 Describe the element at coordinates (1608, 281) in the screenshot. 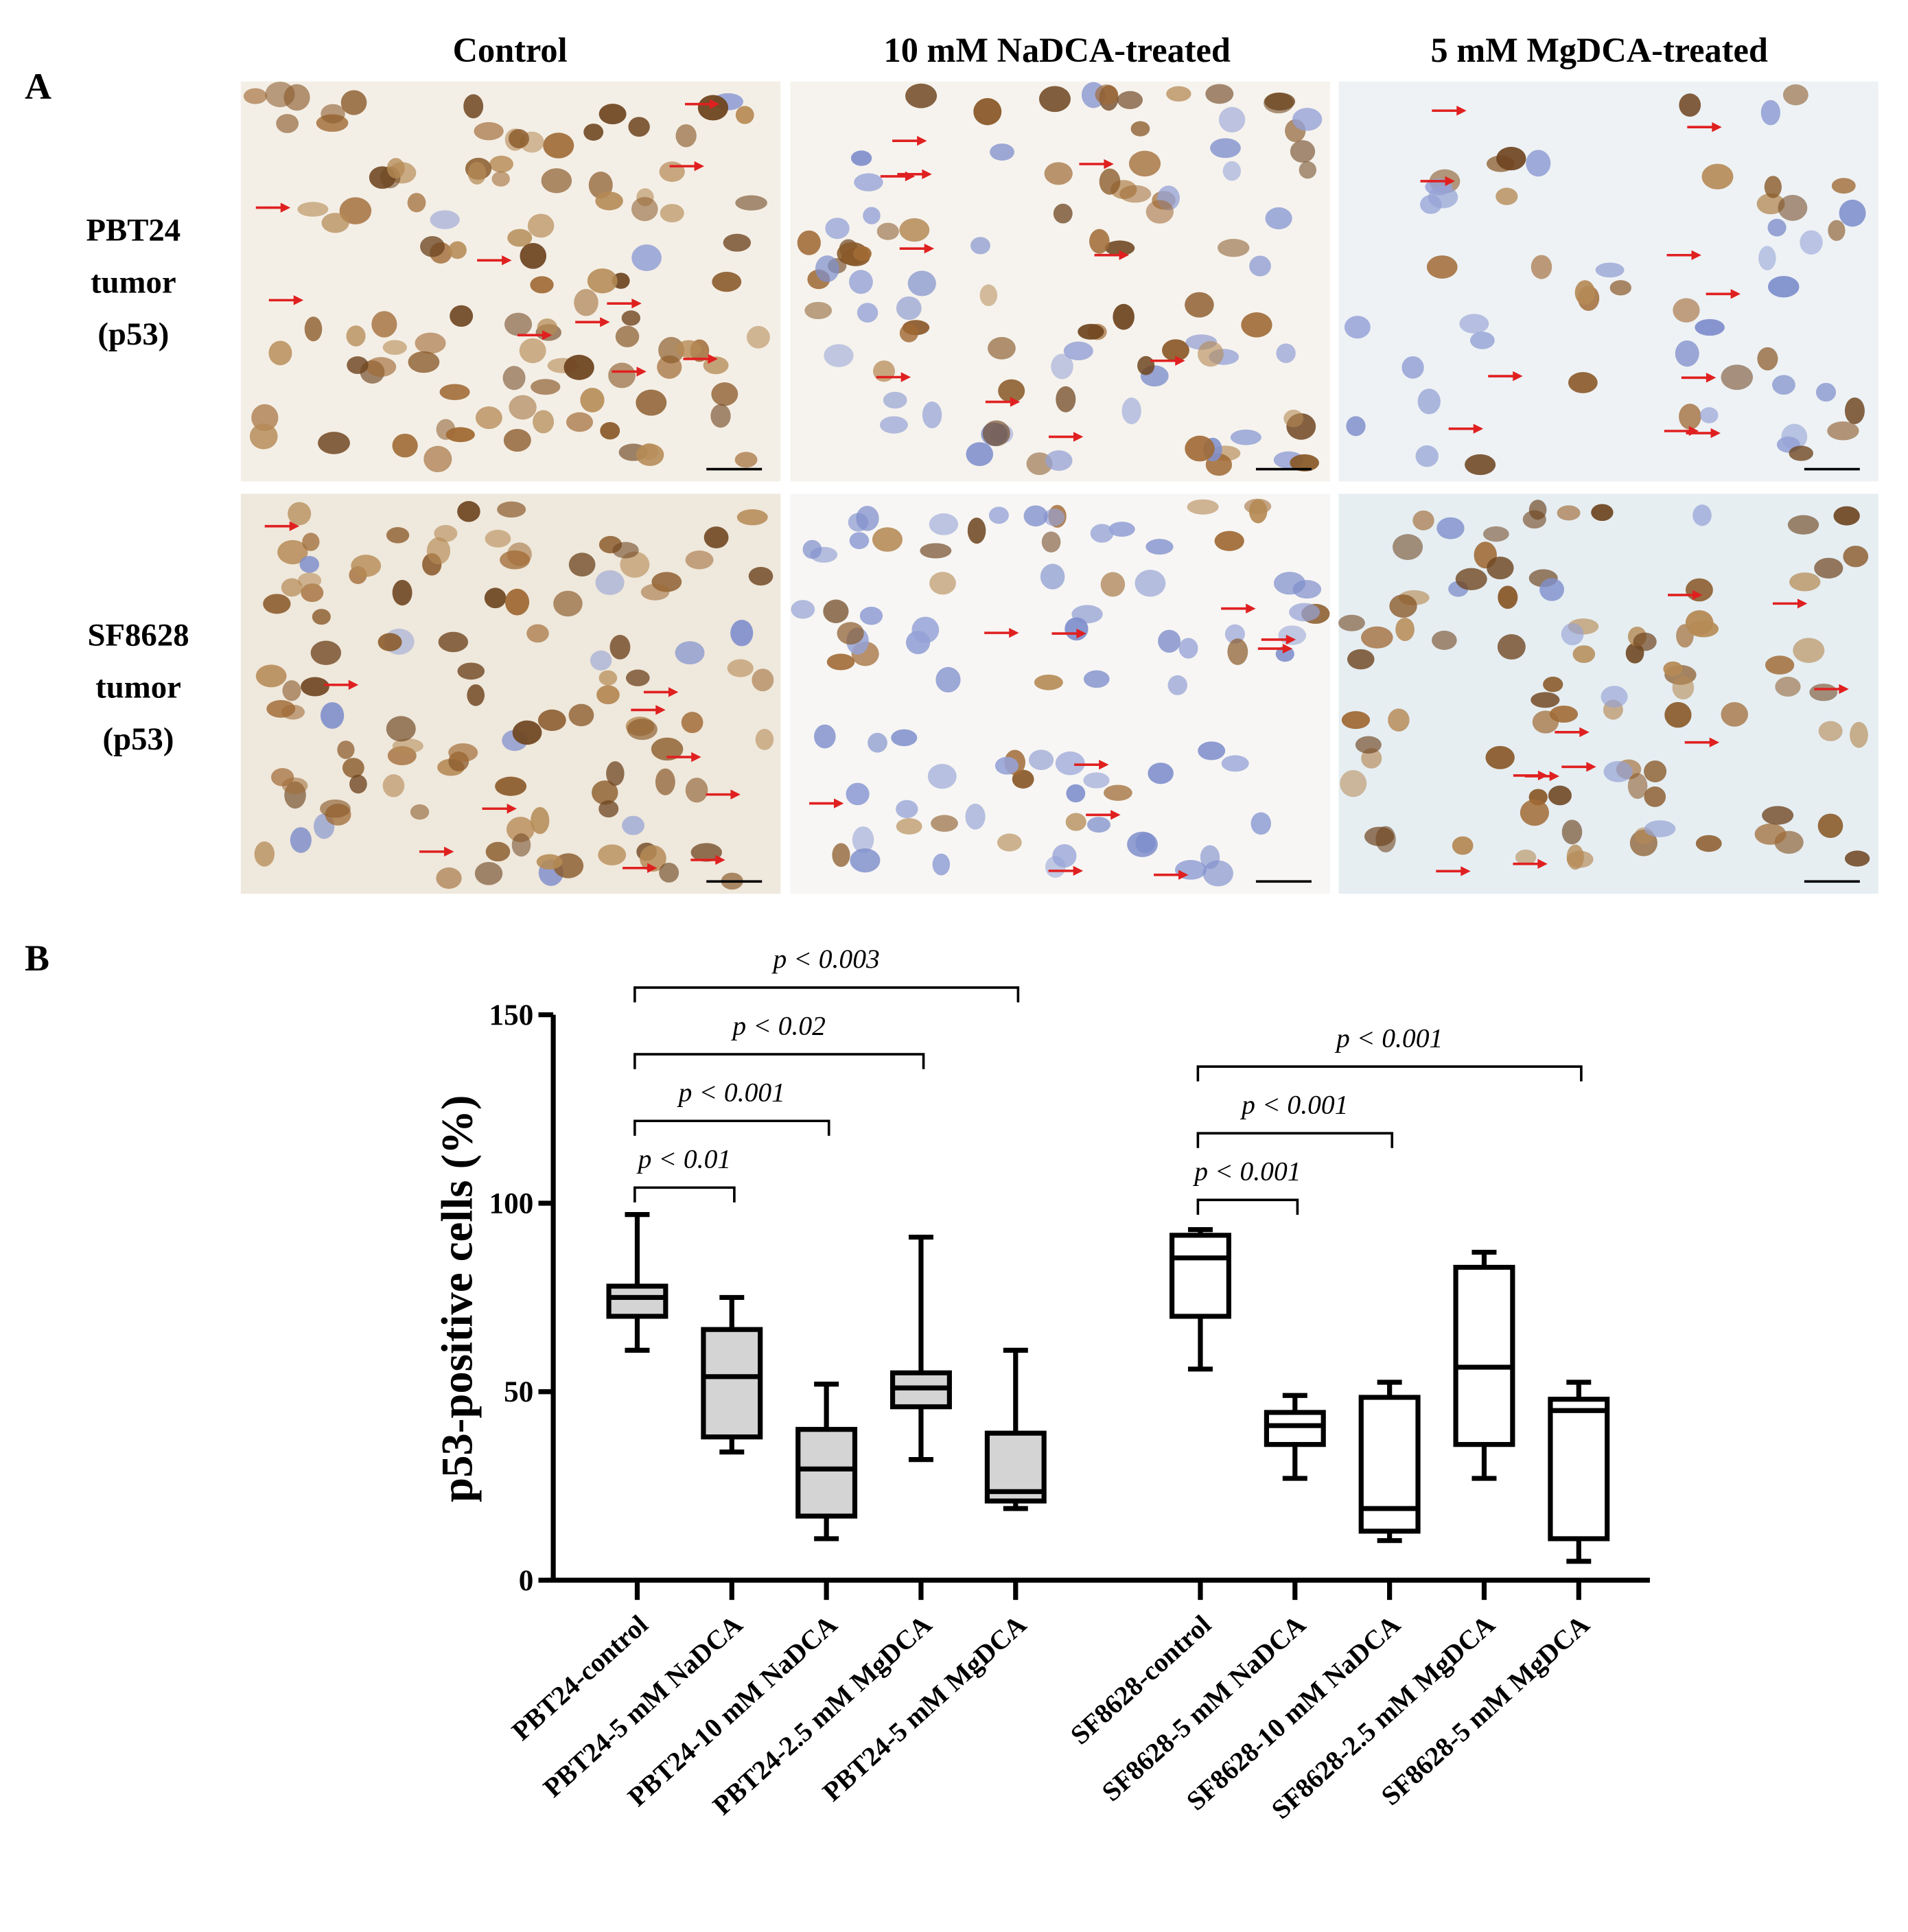

I see `micrograph-background` at that location.